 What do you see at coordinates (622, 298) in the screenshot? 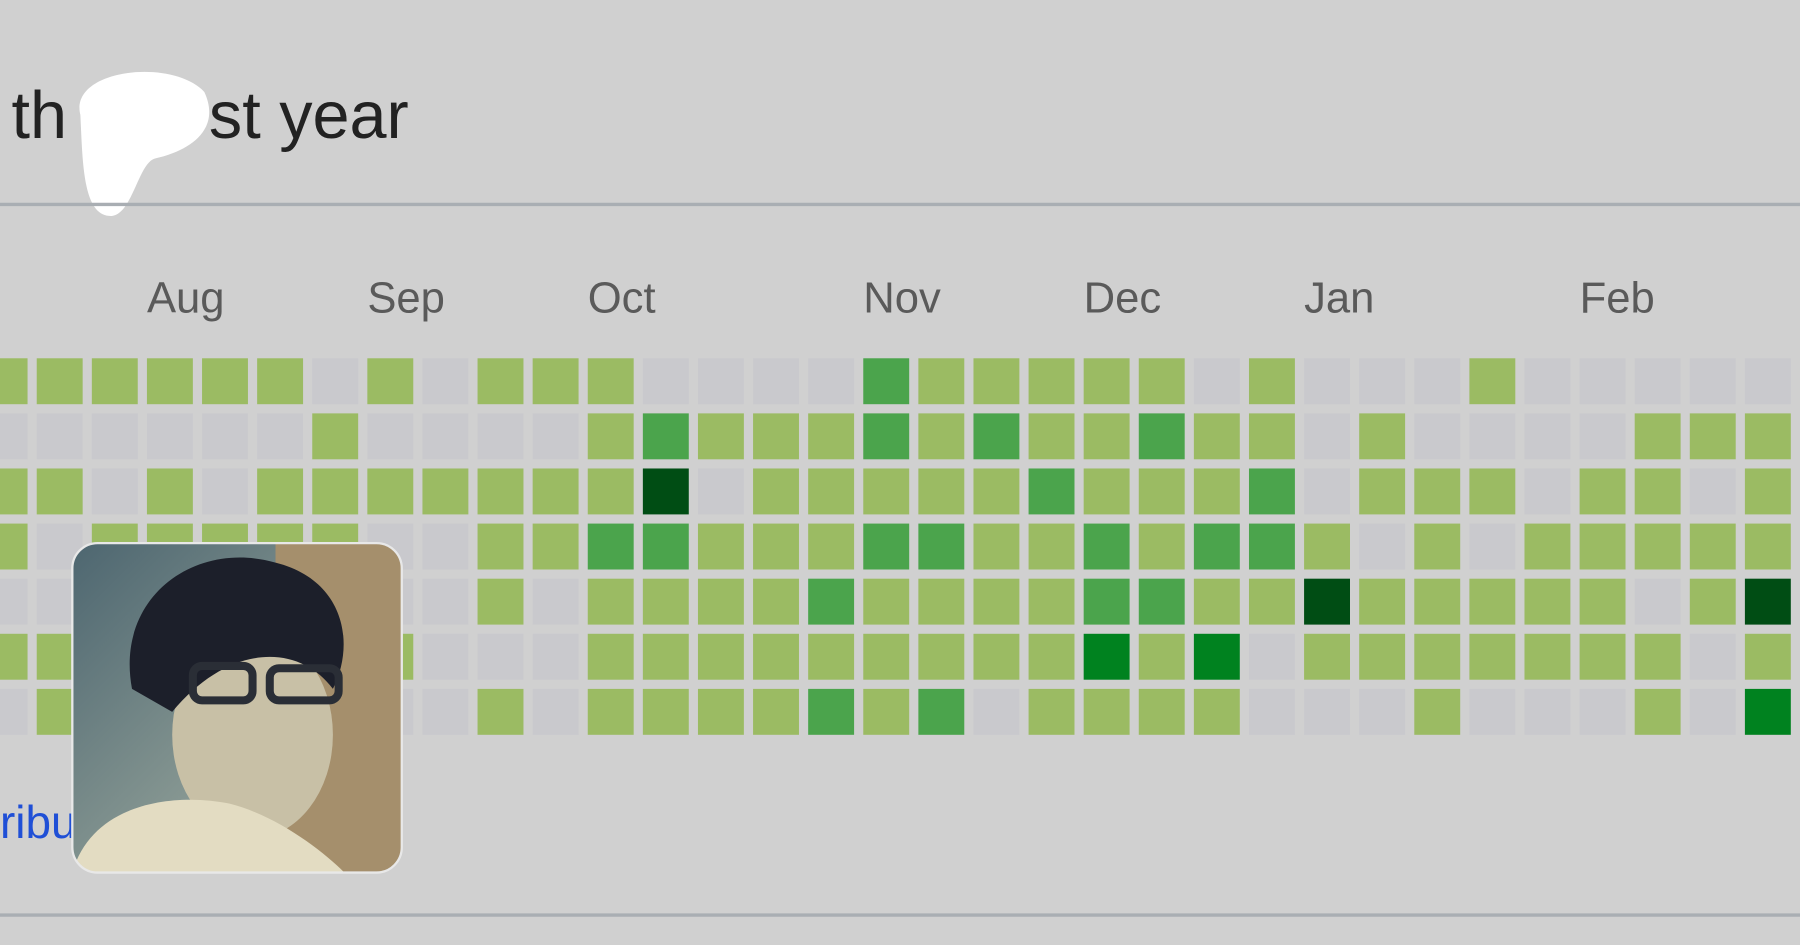
I see `month-label: Oct` at bounding box center [622, 298].